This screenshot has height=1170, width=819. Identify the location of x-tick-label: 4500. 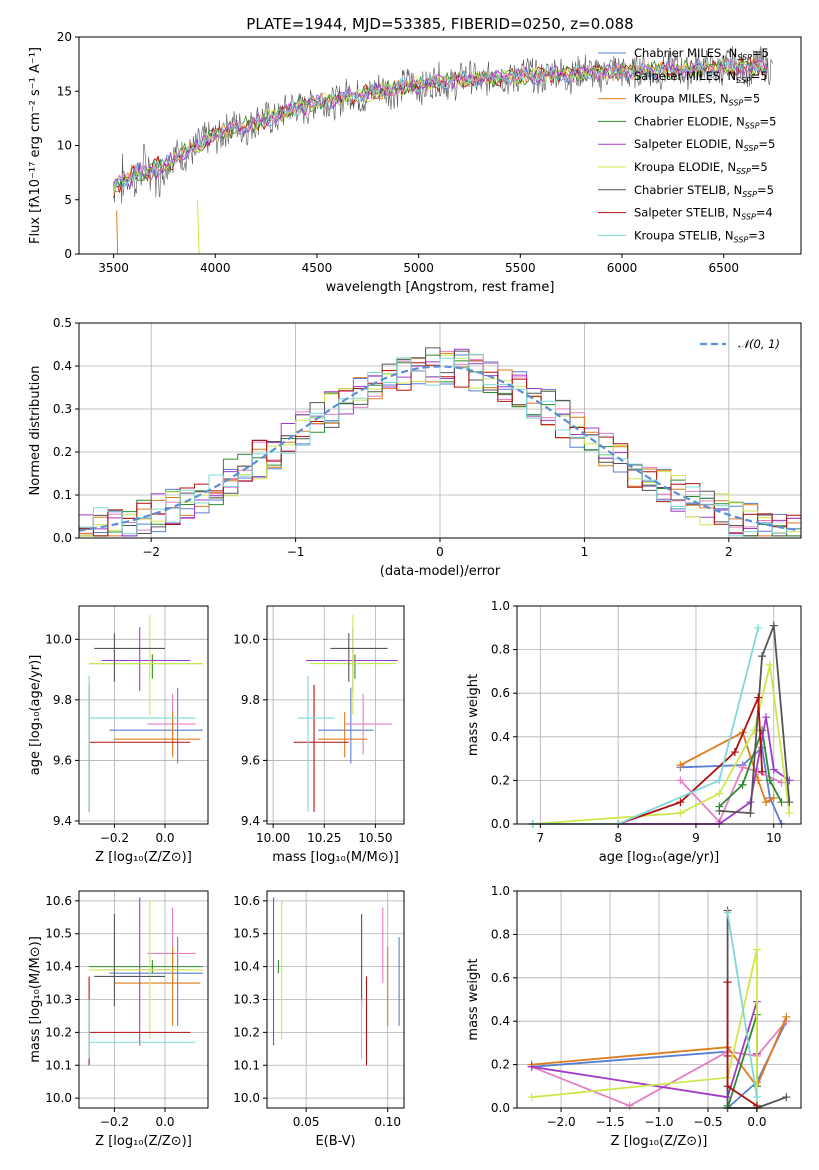
(317, 268).